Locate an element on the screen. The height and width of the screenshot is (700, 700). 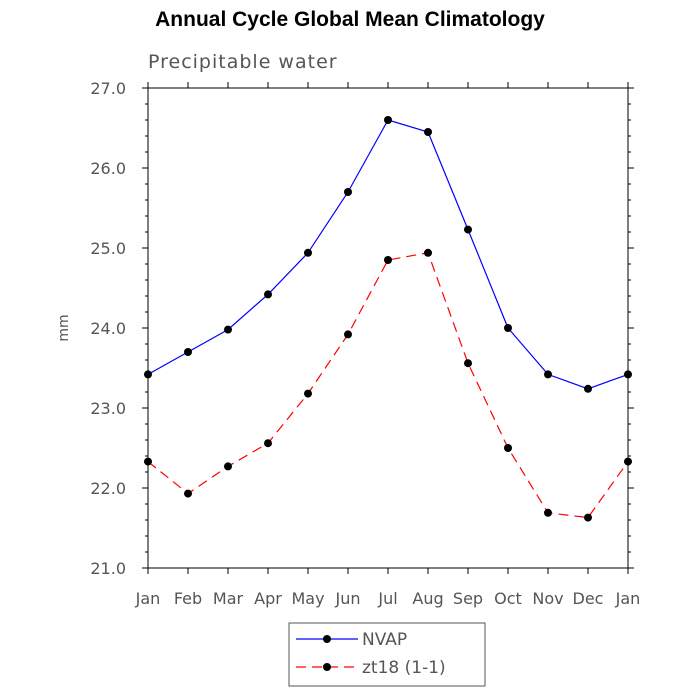
y-axis-label: mm is located at coordinates (64, 327).